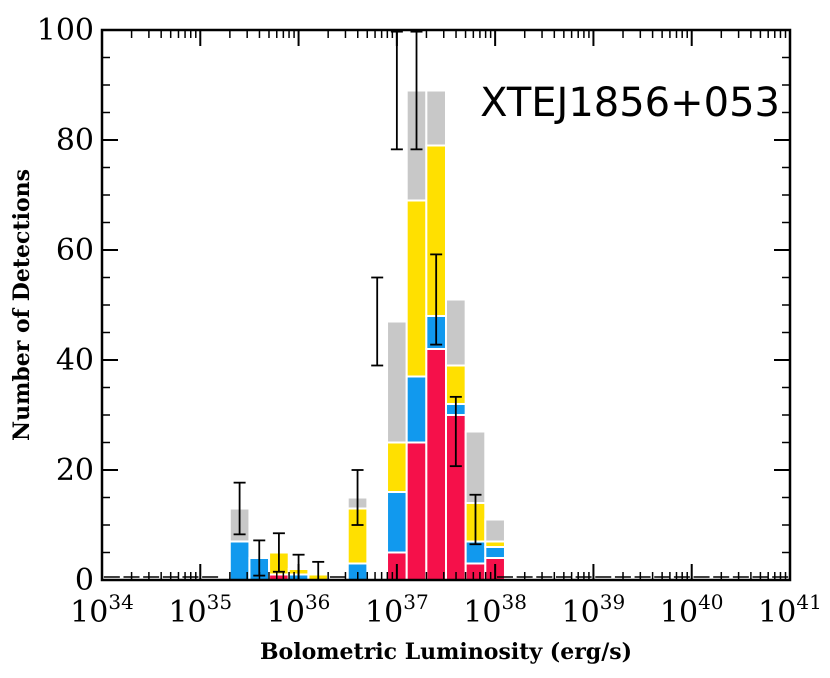 The image size is (830, 678). Describe the element at coordinates (22, 305) in the screenshot. I see `y-axis-title: Number of Detections` at that location.